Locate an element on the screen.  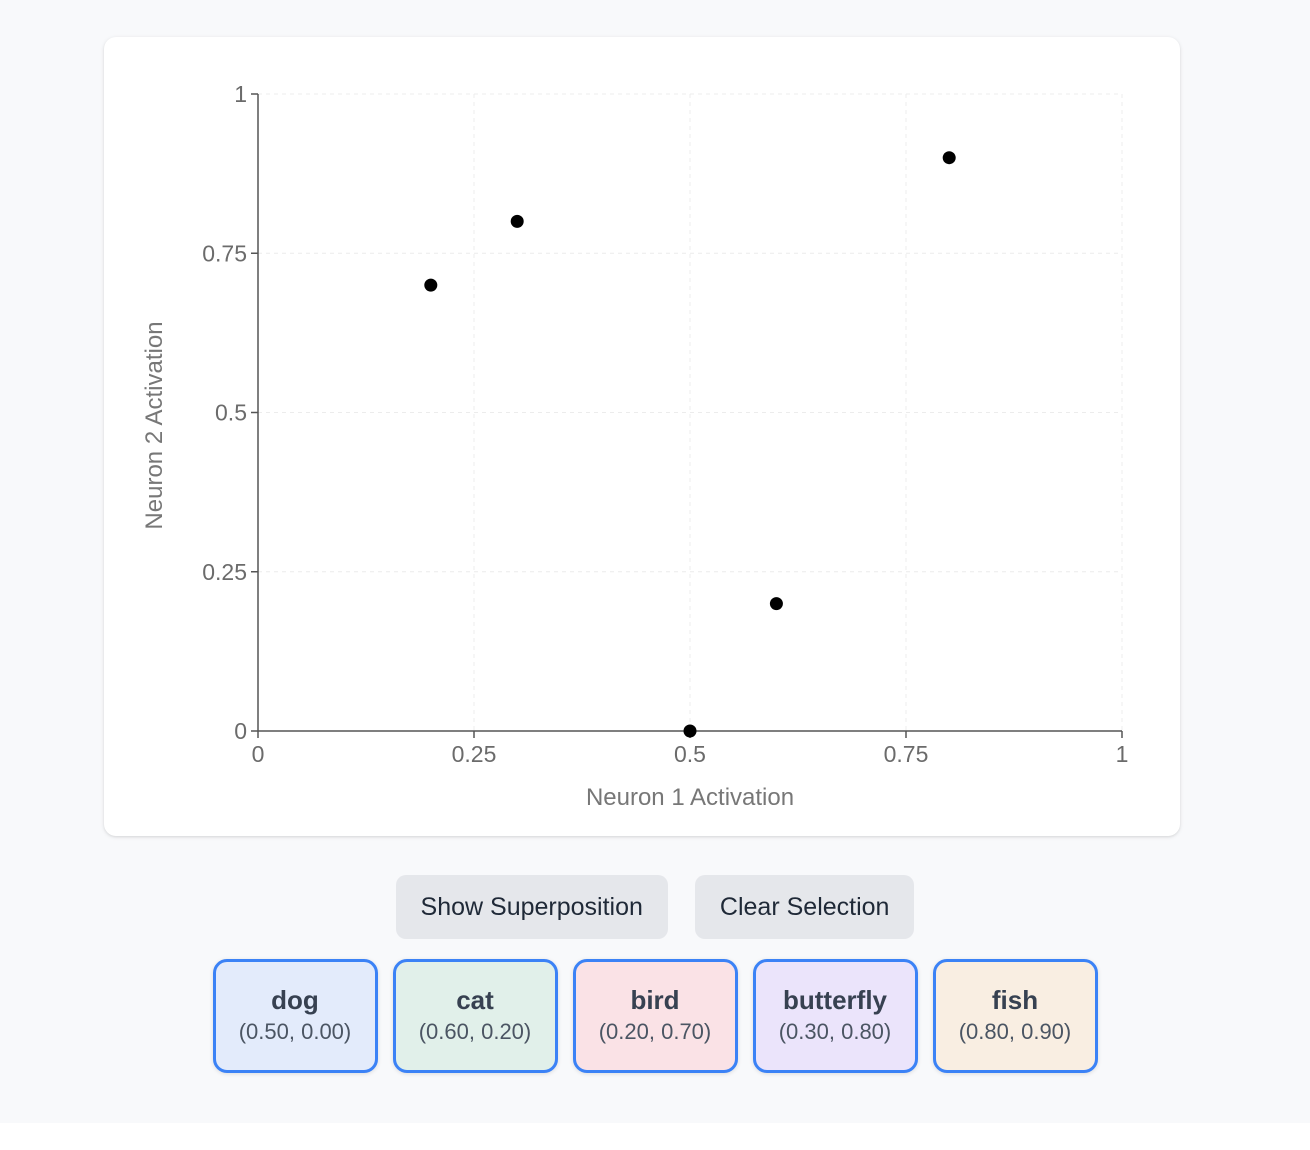
data-point-cat is located at coordinates (776, 604).